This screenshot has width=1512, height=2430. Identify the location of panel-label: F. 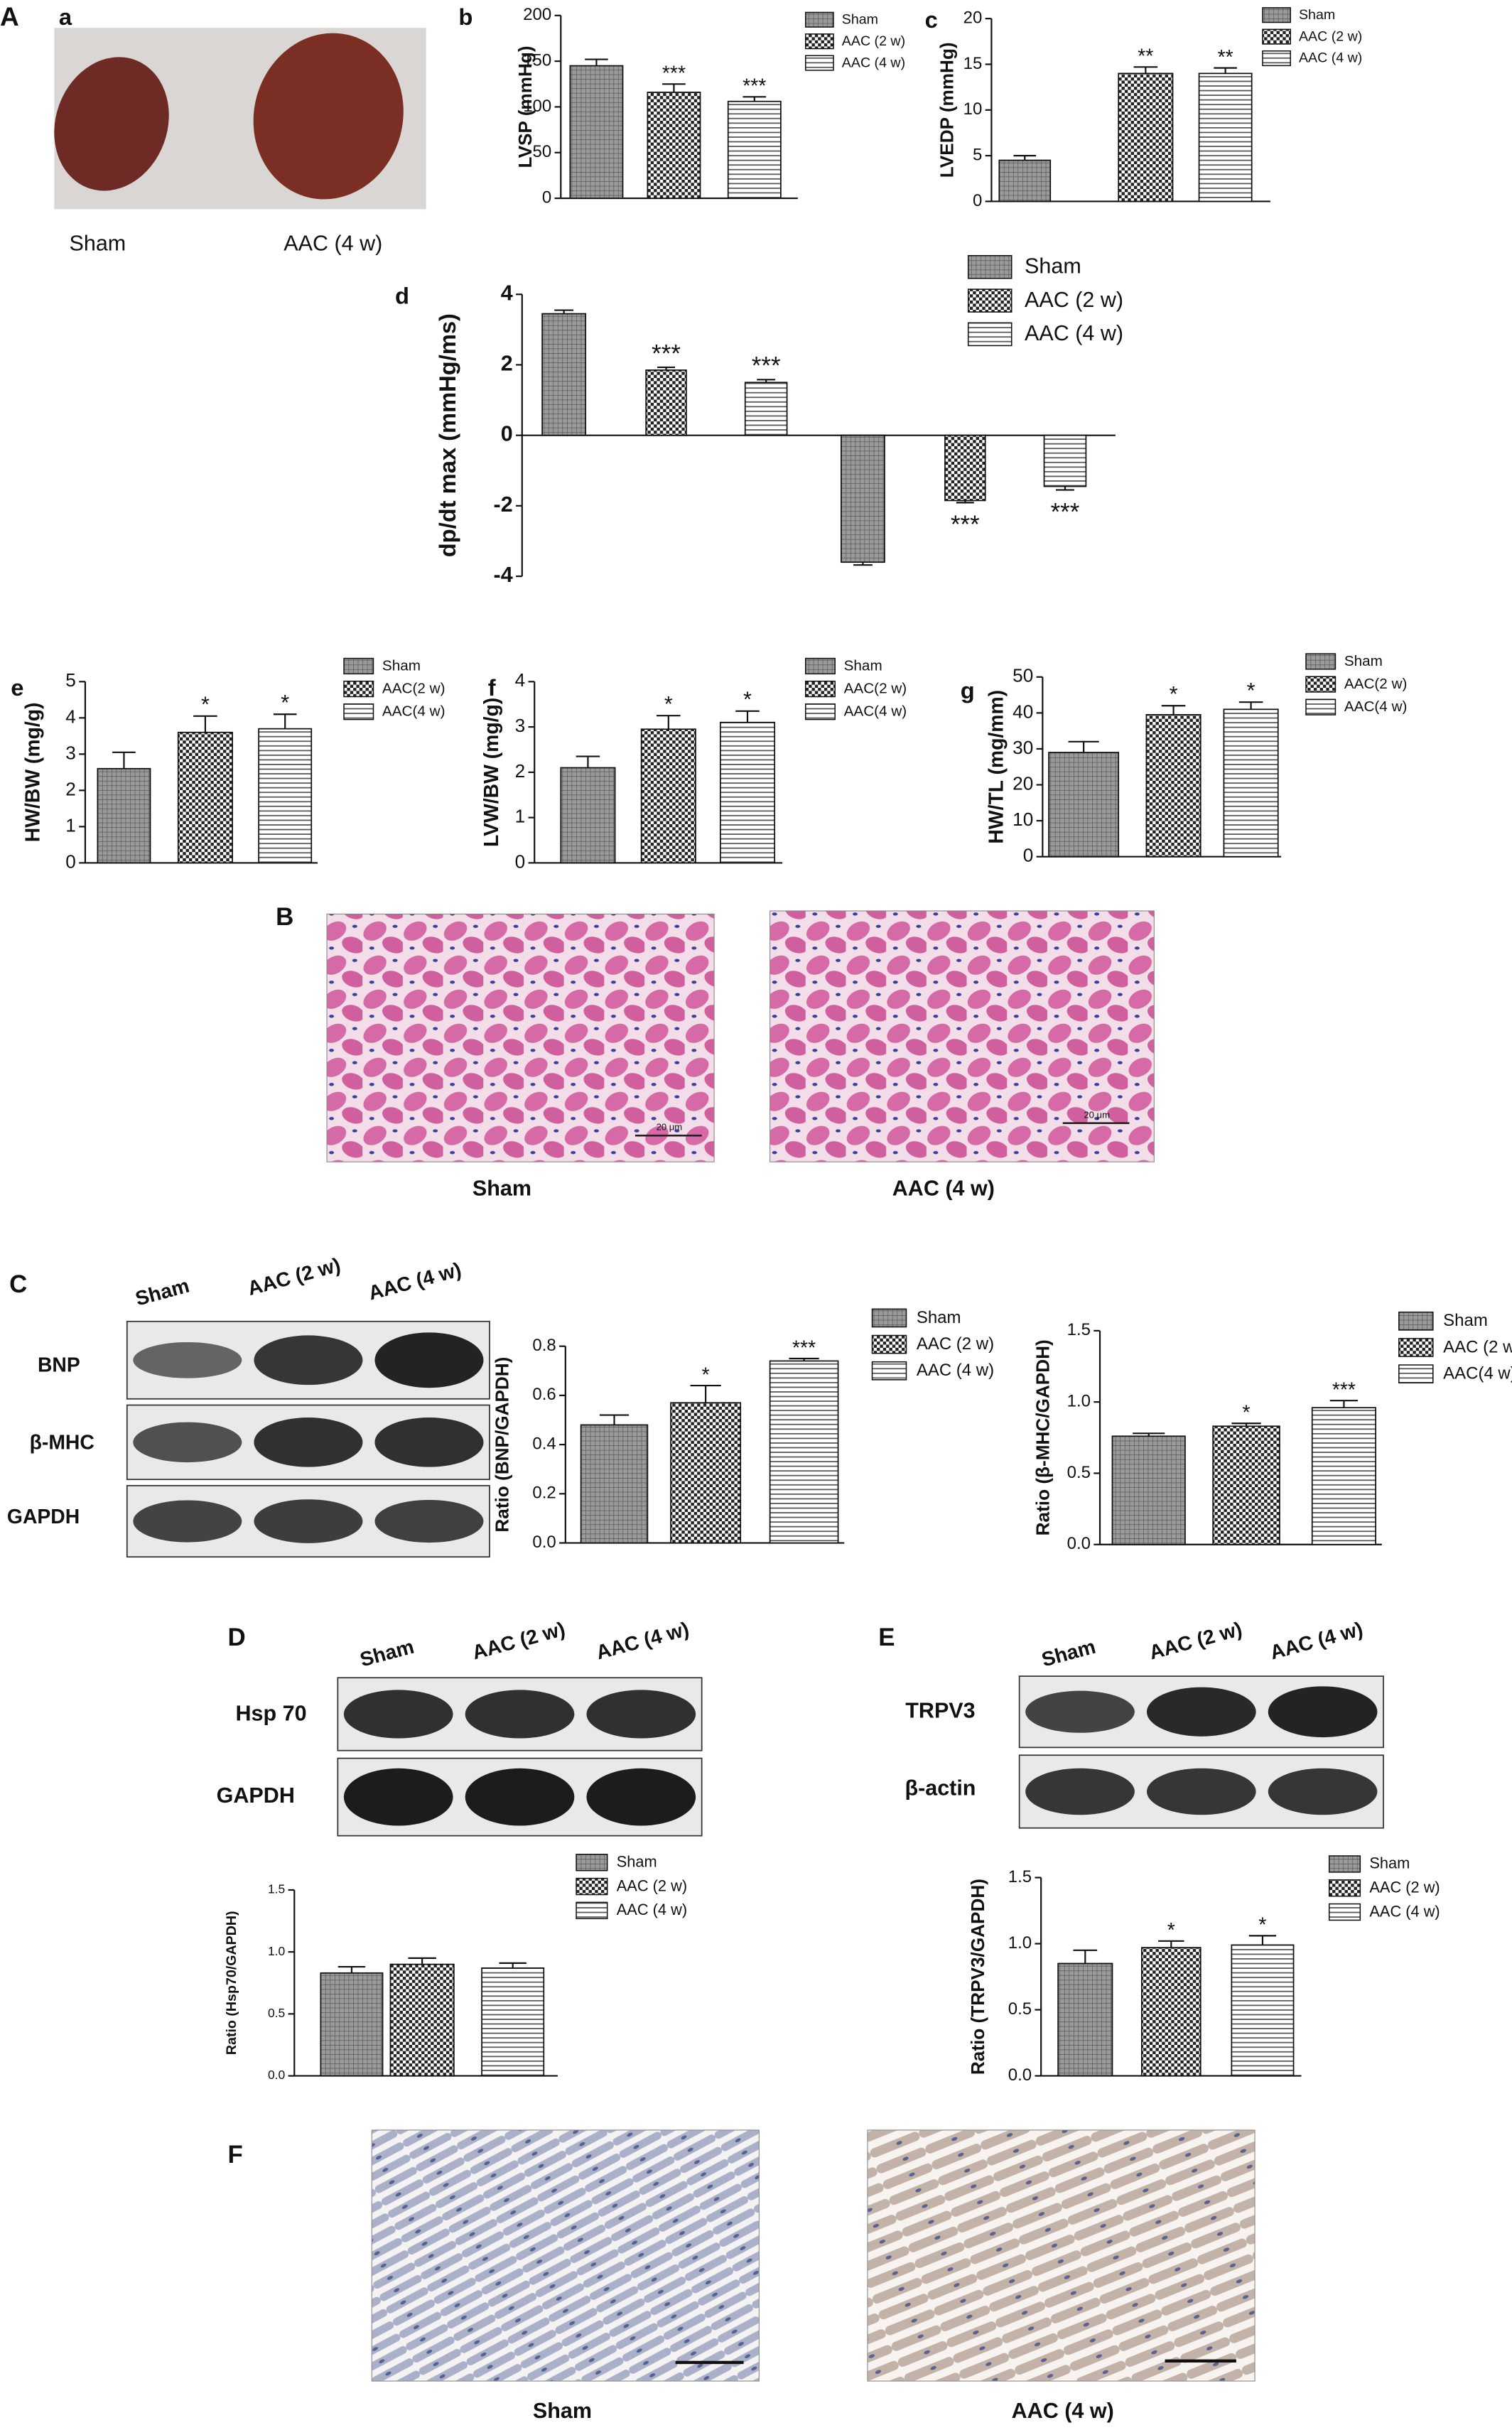
(235, 2155).